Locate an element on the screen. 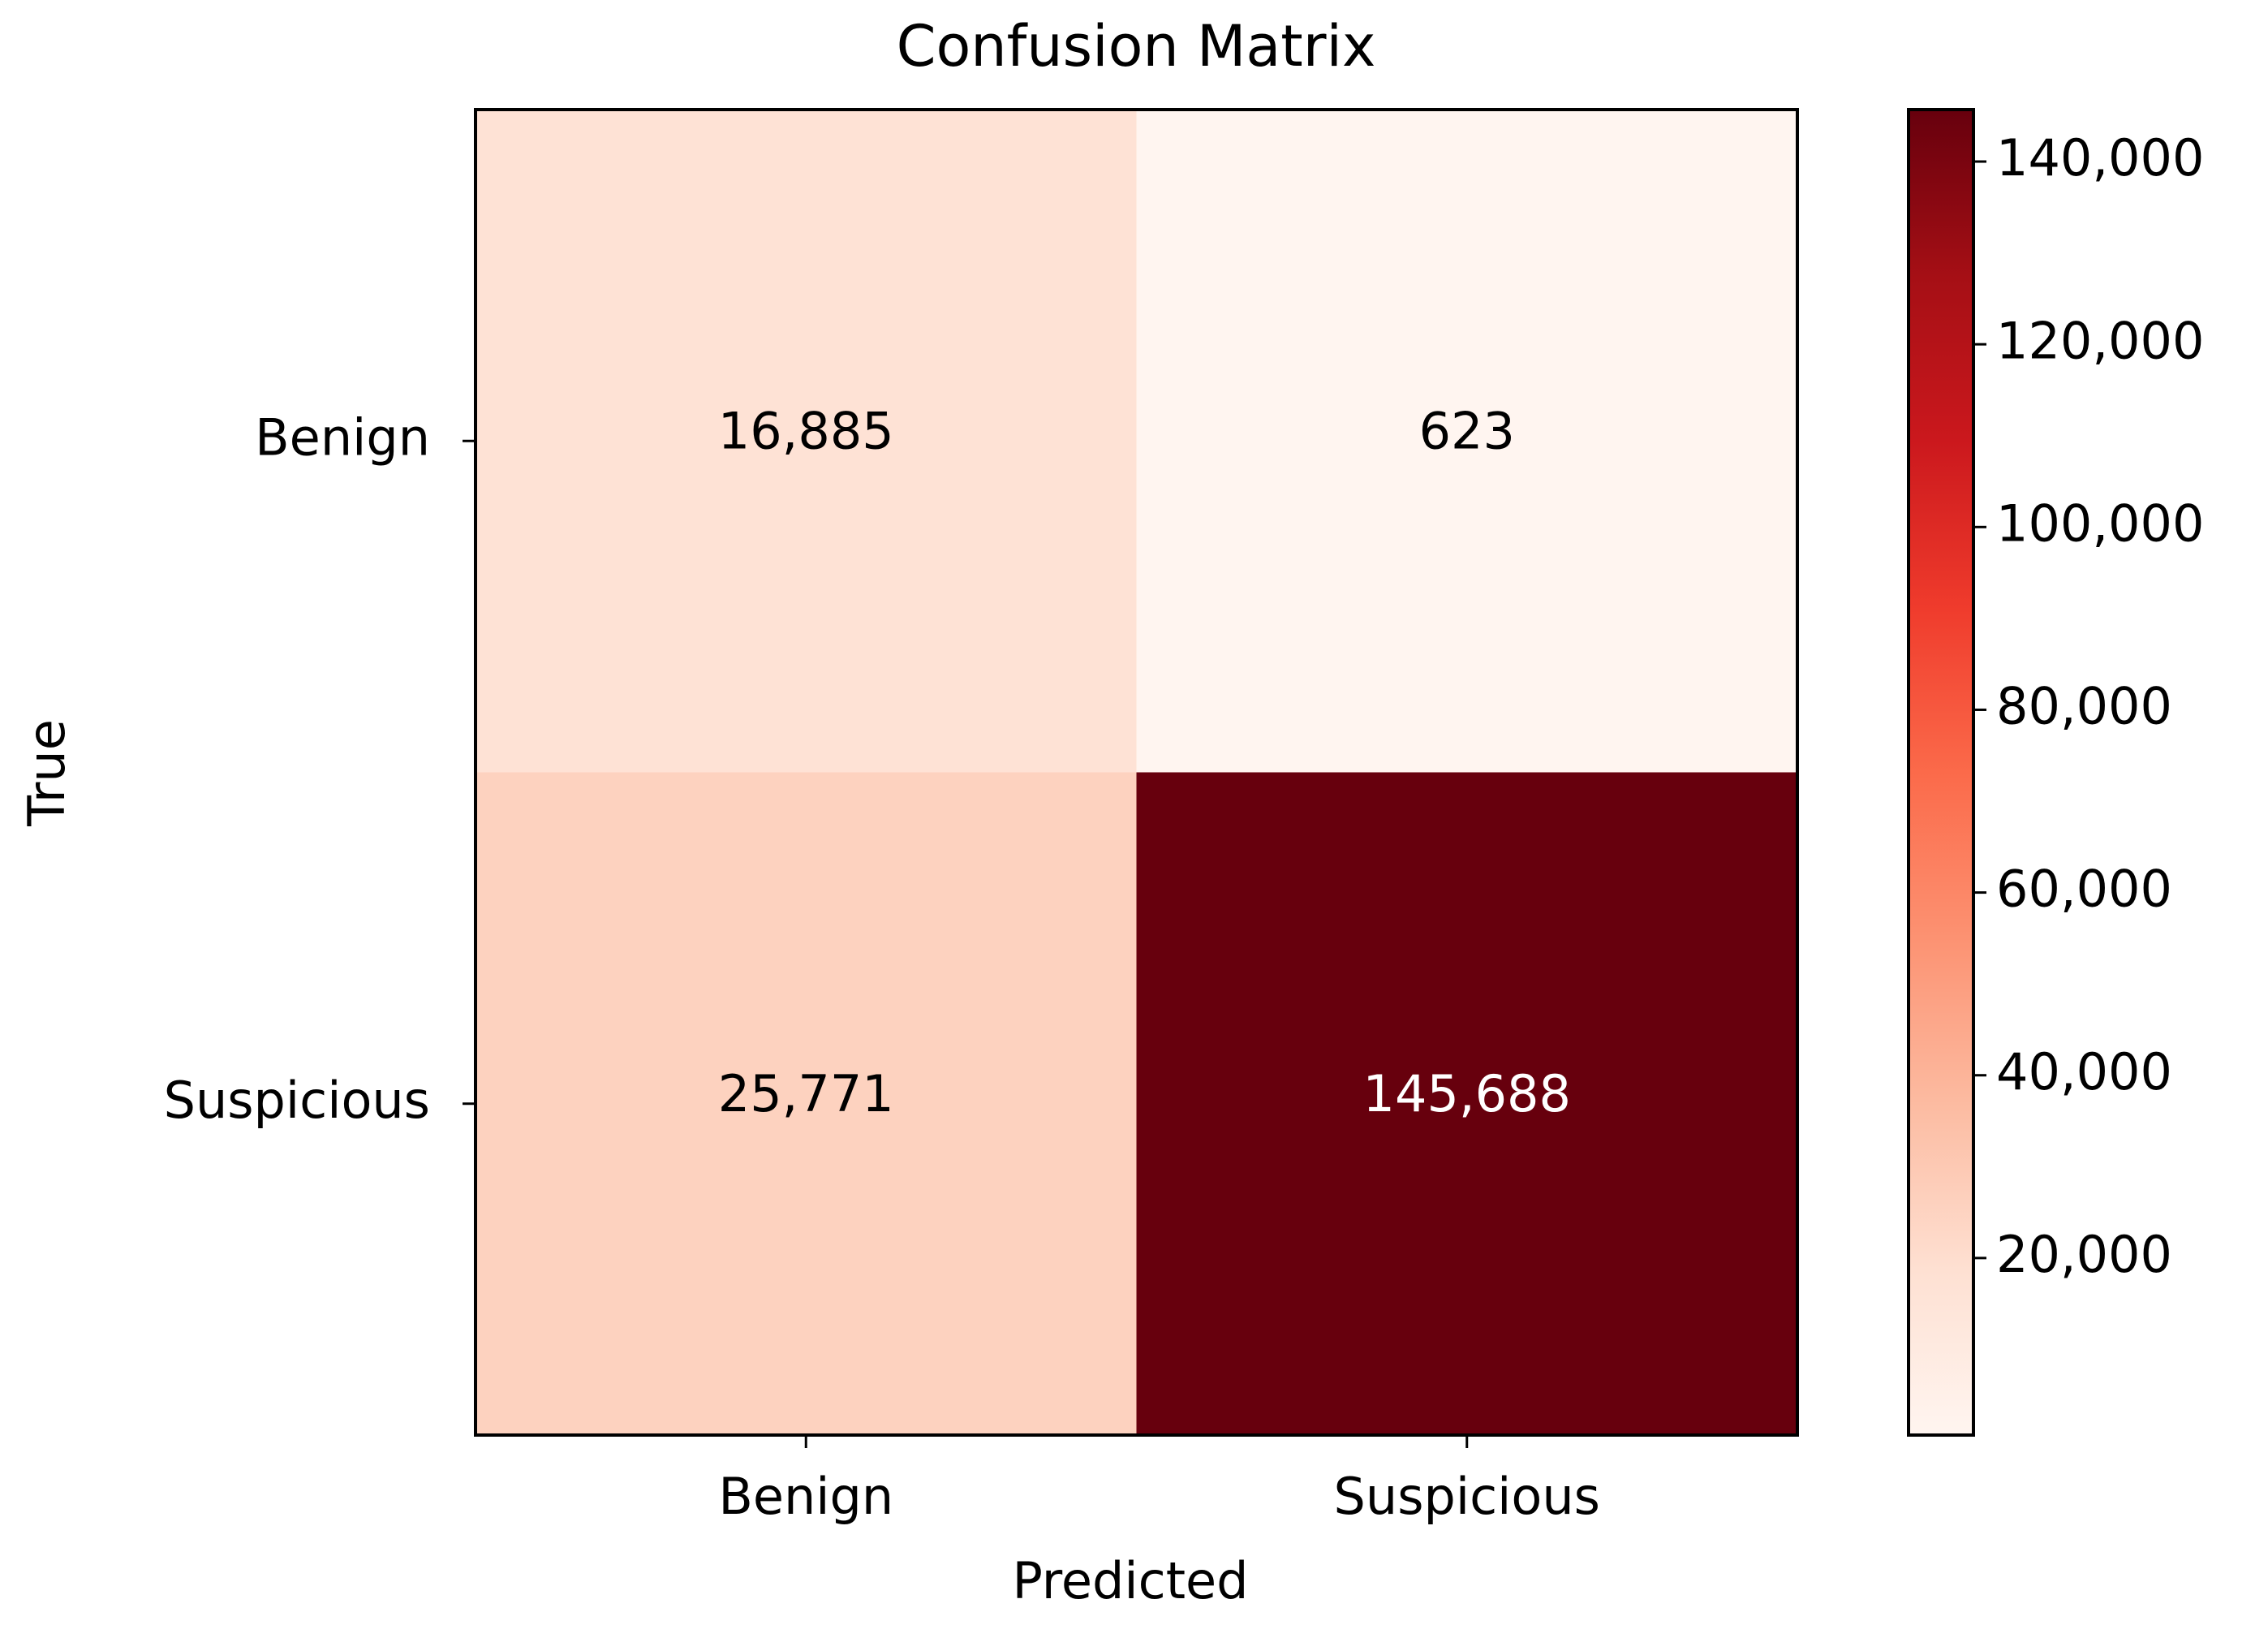  colorbar-tick-label: 40,000 is located at coordinates (2084, 1071).